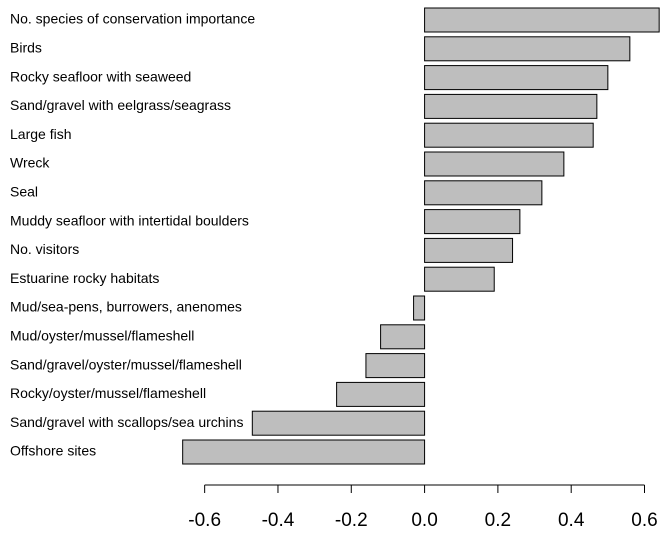 This screenshot has height=533, width=662. I want to click on category-label: Large fish, so click(40, 134).